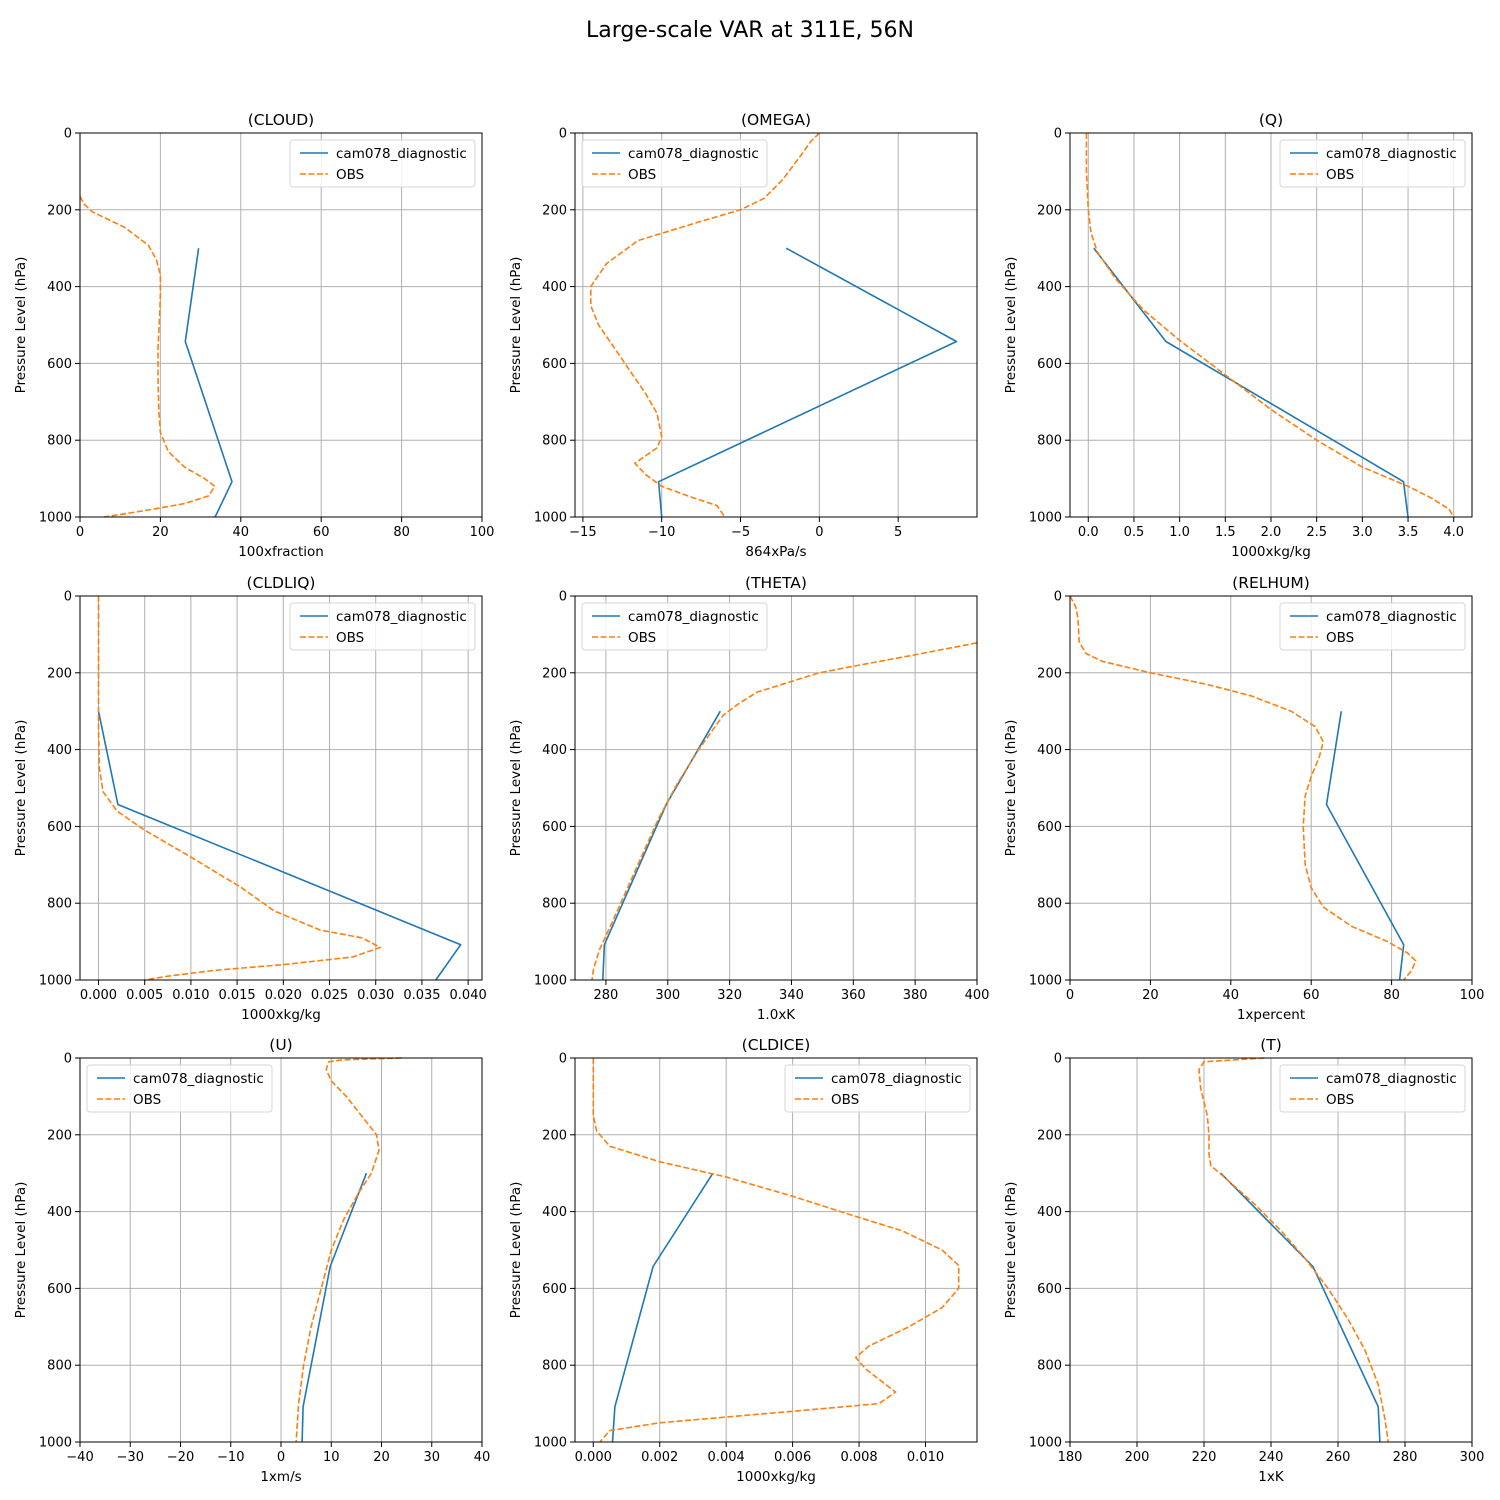 The height and width of the screenshot is (1500, 1500). Describe the element at coordinates (1362, 532) in the screenshot. I see `x-tick-label: 3.0` at that location.